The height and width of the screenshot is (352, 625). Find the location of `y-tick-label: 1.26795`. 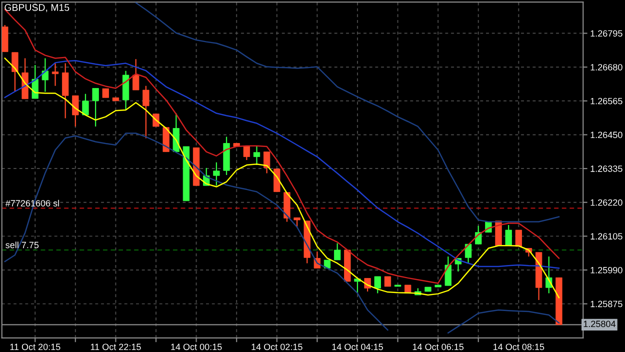

y-tick-label: 1.26795 is located at coordinates (606, 33).